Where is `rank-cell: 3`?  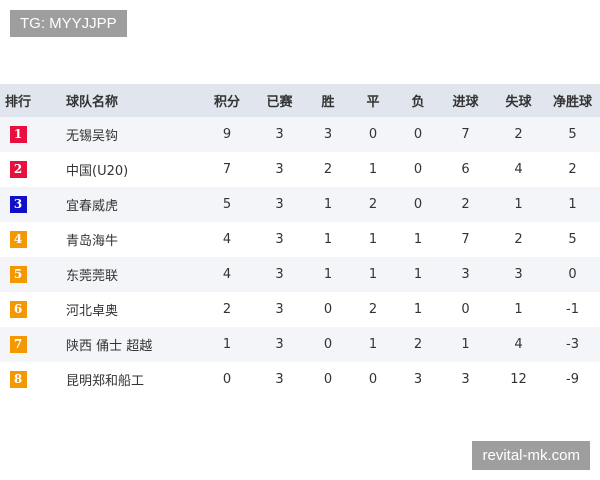 rank-cell: 3 is located at coordinates (18, 204).